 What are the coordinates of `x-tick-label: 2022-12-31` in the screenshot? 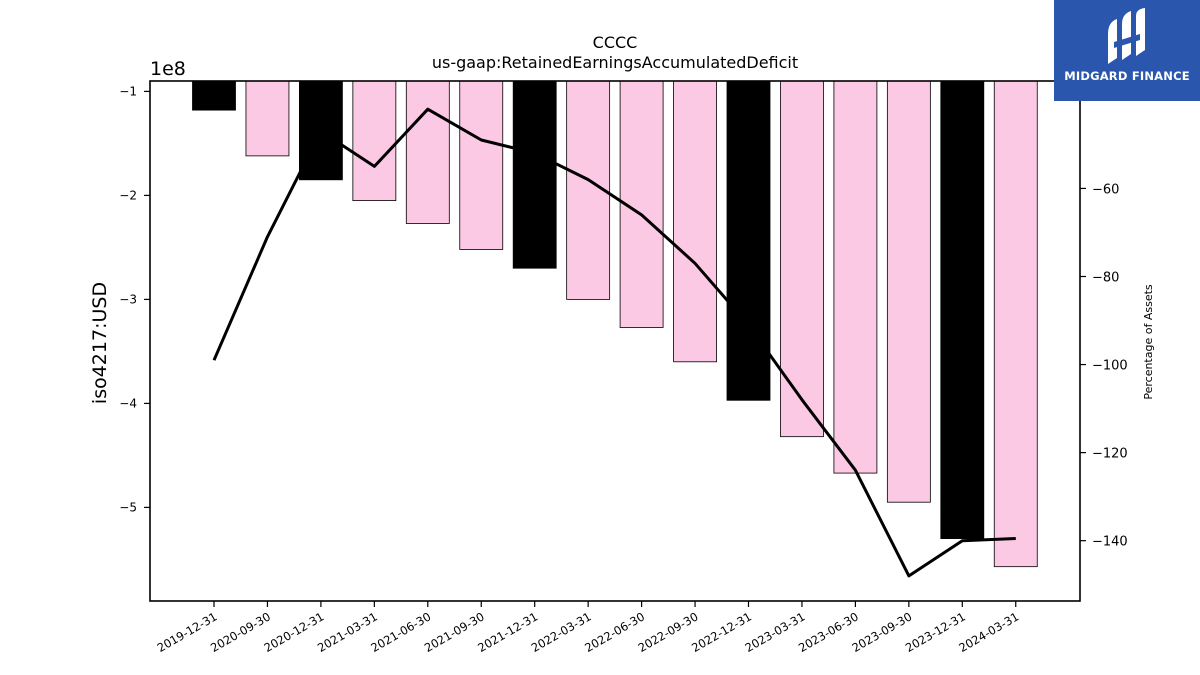 It's located at (721, 632).